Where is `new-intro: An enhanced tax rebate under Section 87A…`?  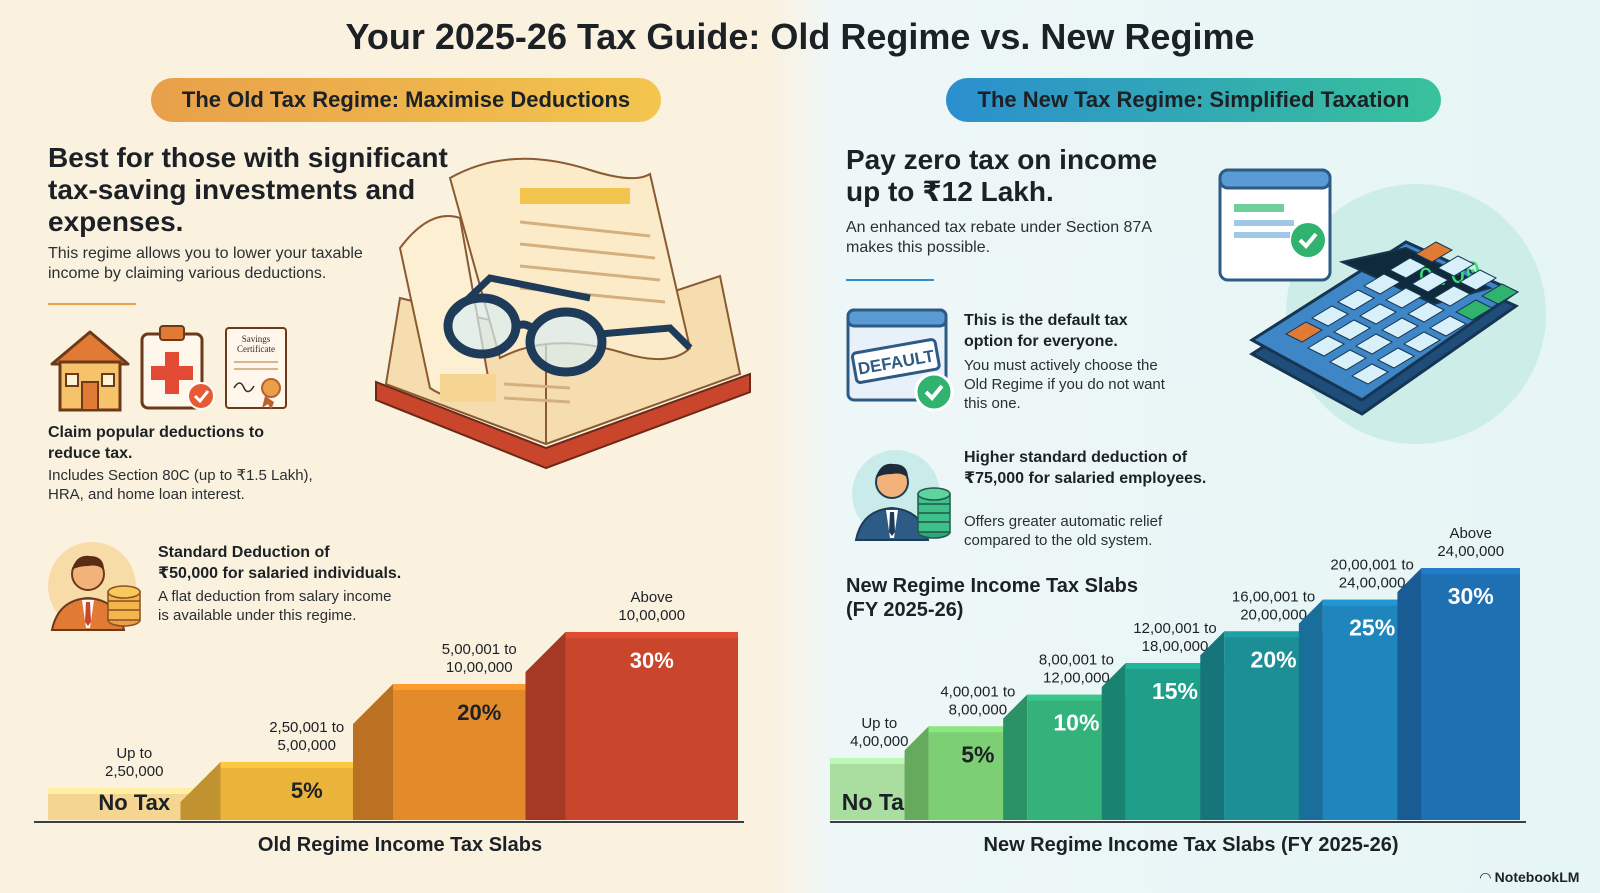 new-intro: An enhanced tax rebate under Section 87A… is located at coordinates (1026, 238).